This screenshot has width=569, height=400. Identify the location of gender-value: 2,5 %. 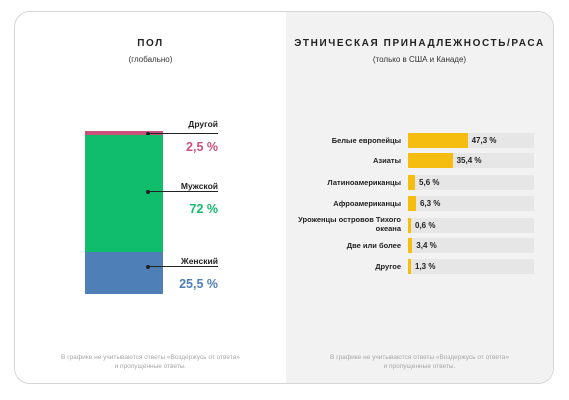
(202, 147).